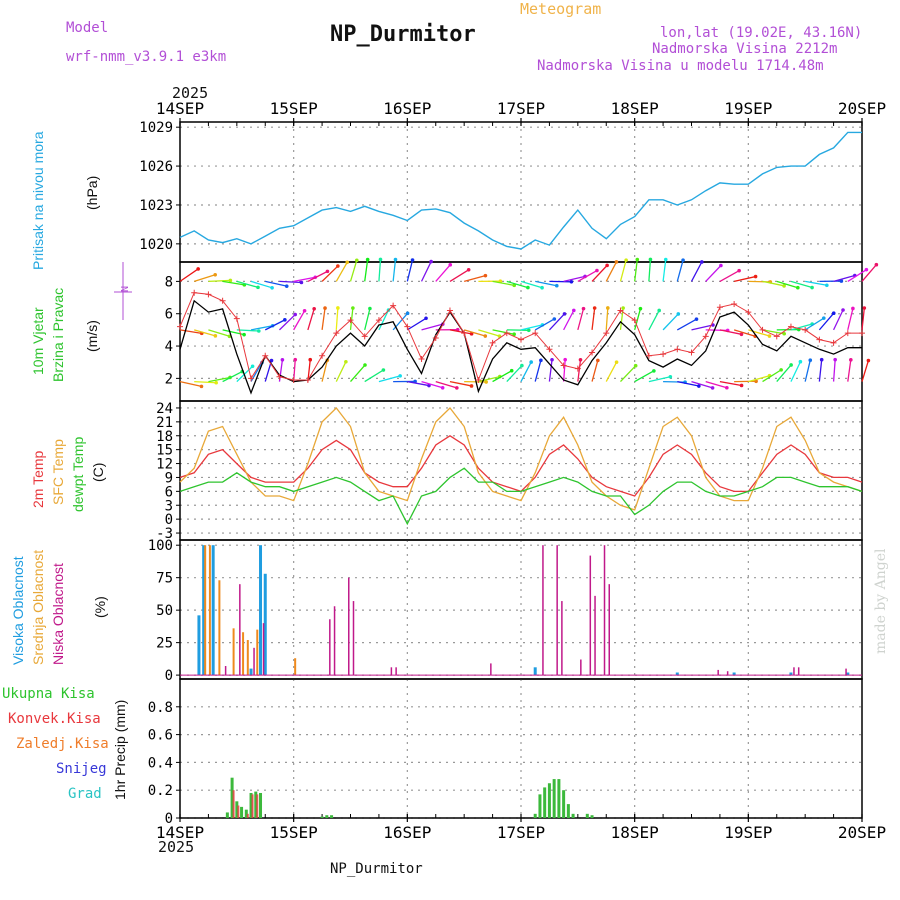 This screenshot has width=900, height=900. I want to click on xtick-label-top: 19SEP, so click(748, 108).